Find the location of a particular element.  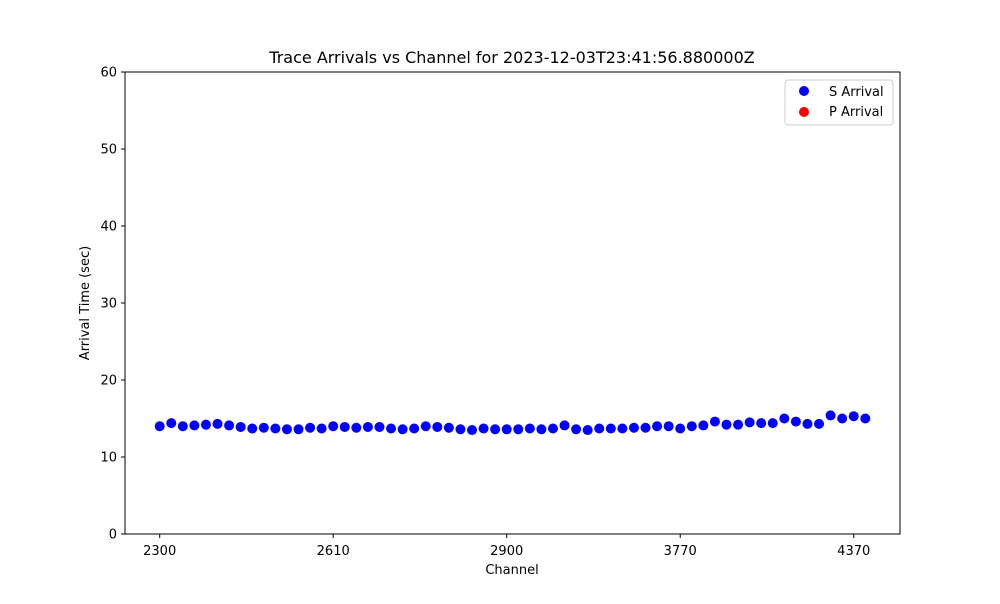

x-tick-label: 3770 is located at coordinates (680, 551).